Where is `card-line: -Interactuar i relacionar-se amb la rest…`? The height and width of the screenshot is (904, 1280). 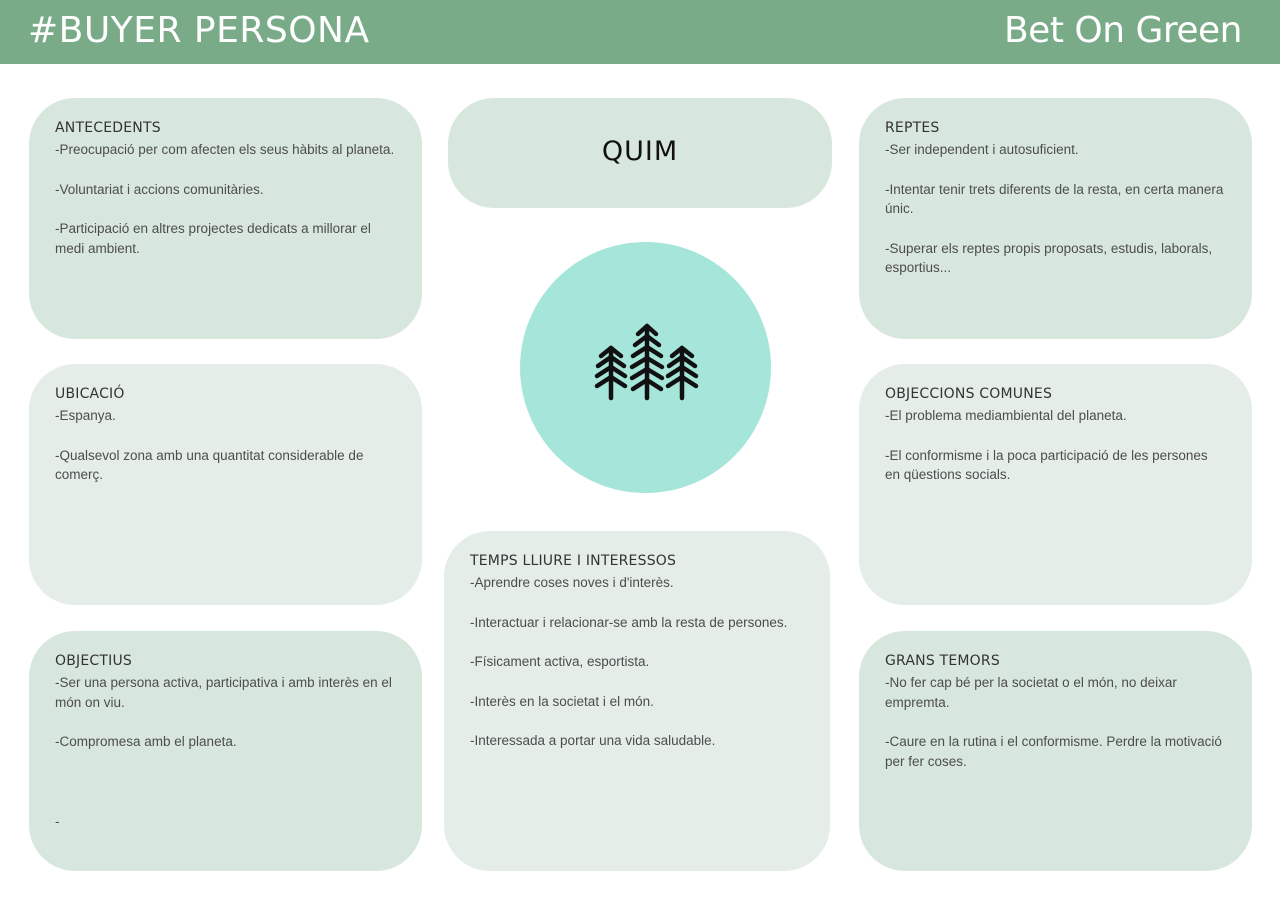
card-line: -Interactuar i relacionar-se amb la rest… is located at coordinates (629, 622).